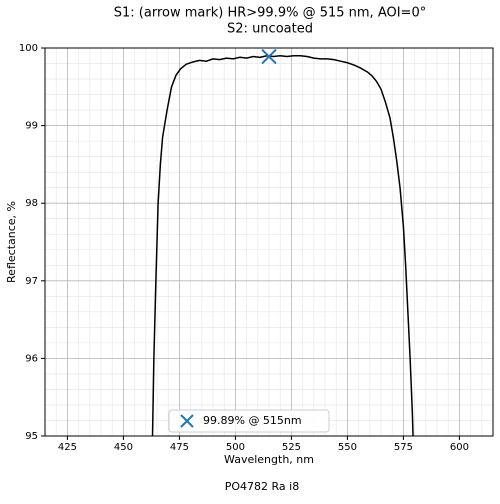  Describe the element at coordinates (28, 48) in the screenshot. I see `y-tick-label: 100` at that location.